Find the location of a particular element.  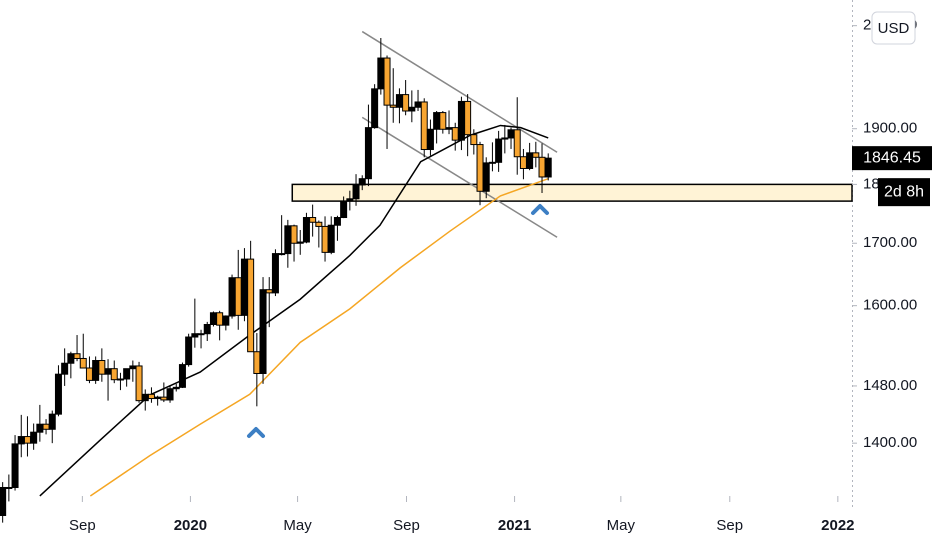

currency-label: USD is located at coordinates (894, 28).